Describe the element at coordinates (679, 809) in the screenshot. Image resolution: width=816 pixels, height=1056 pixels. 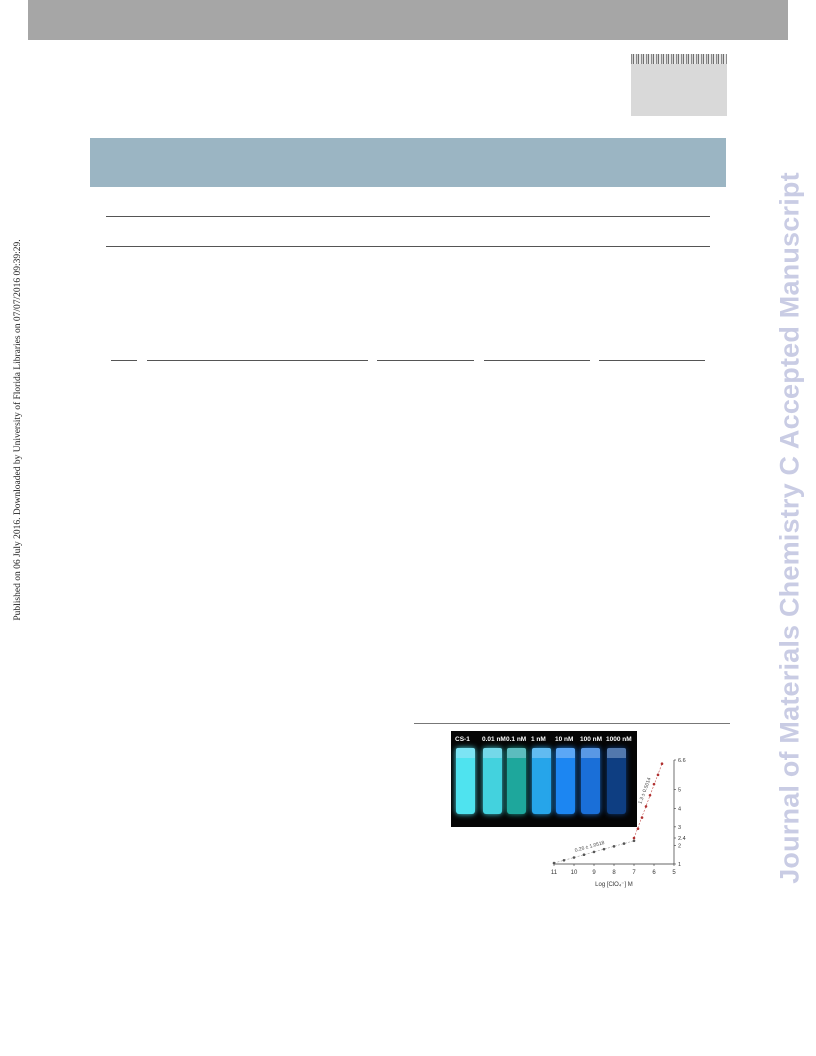
I see `y-tick-label: 4` at that location.